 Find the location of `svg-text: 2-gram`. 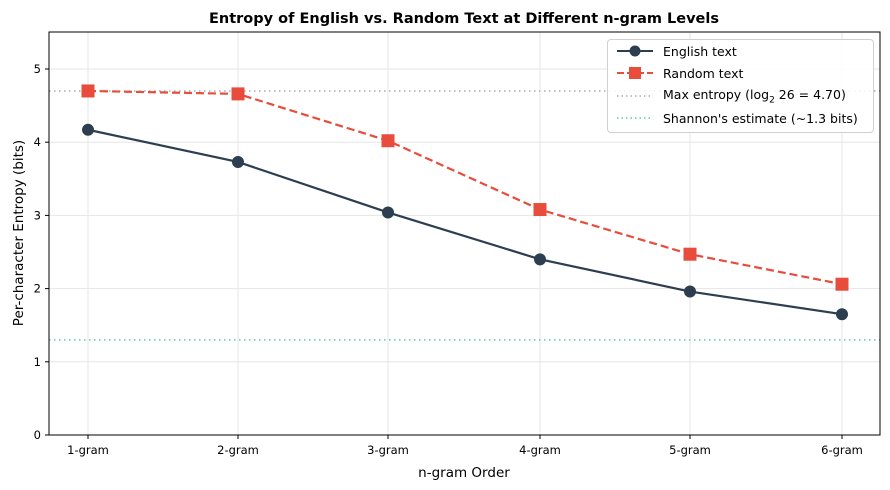

svg-text: 2-gram is located at coordinates (238, 450).